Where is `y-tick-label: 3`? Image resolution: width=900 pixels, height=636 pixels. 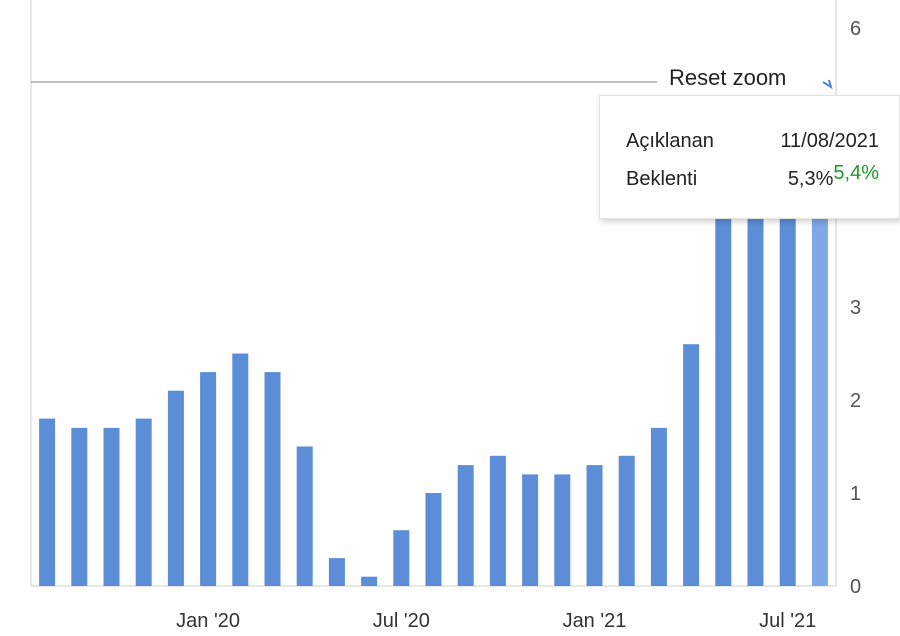
y-tick-label: 3 is located at coordinates (855, 308).